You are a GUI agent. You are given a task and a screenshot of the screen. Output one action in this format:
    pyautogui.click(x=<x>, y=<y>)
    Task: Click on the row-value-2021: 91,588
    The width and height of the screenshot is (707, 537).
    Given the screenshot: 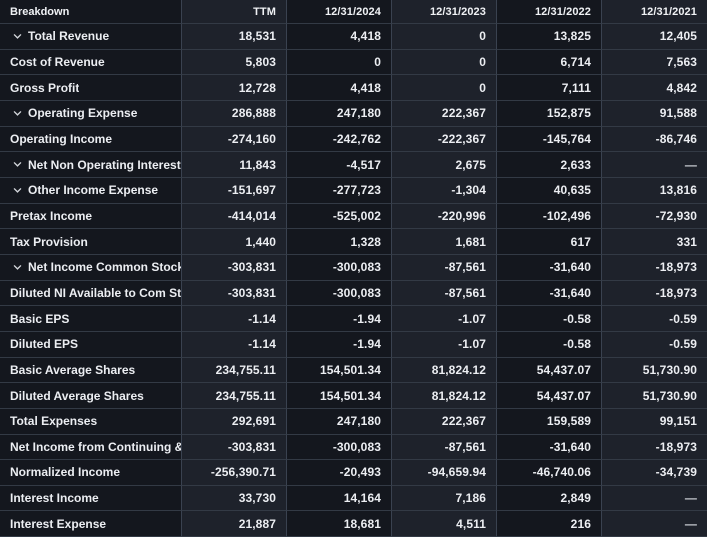 What is the action you would take?
    pyautogui.click(x=654, y=113)
    